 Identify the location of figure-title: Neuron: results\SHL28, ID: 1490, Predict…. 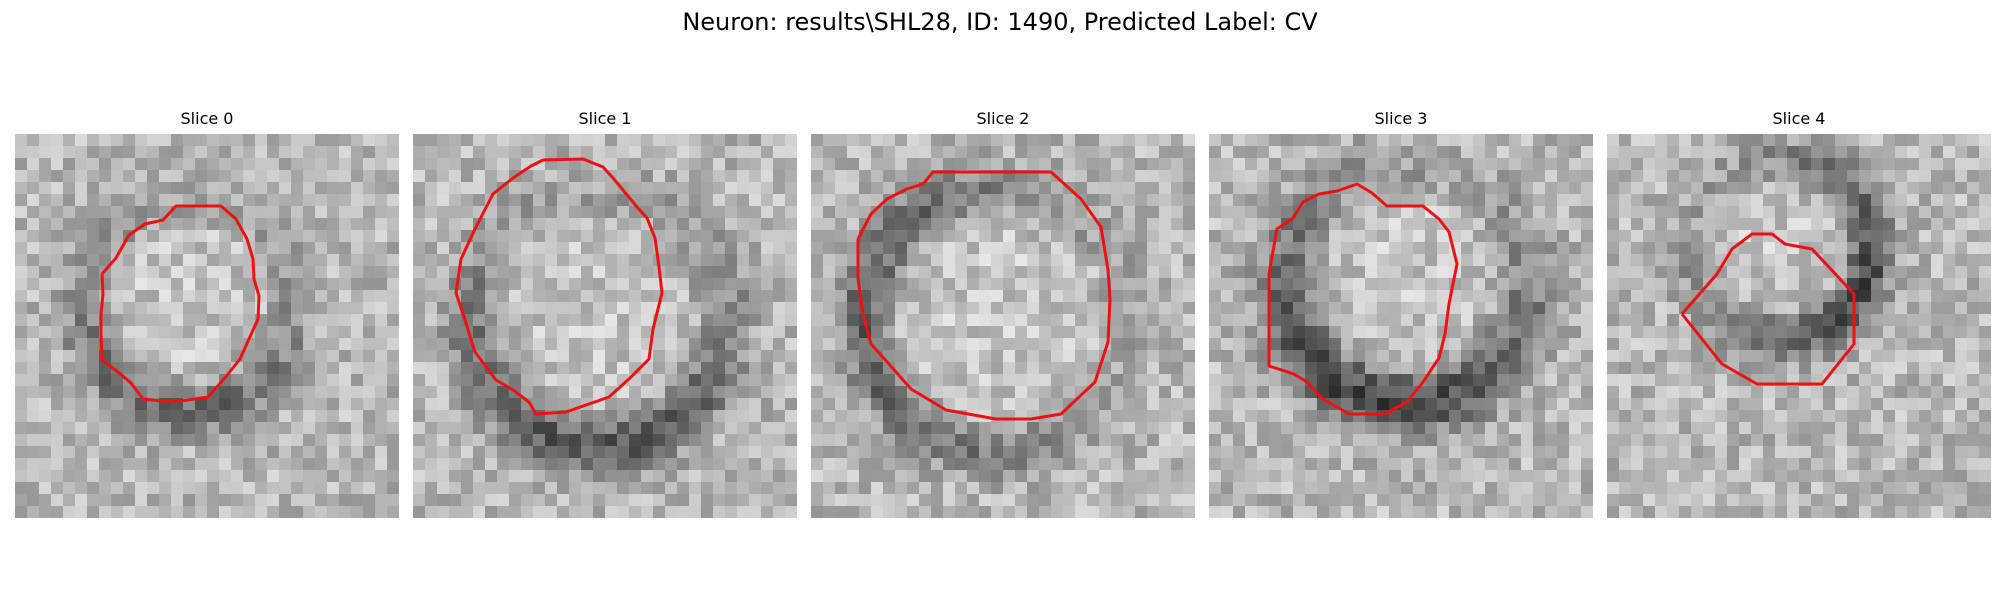
(1000, 22).